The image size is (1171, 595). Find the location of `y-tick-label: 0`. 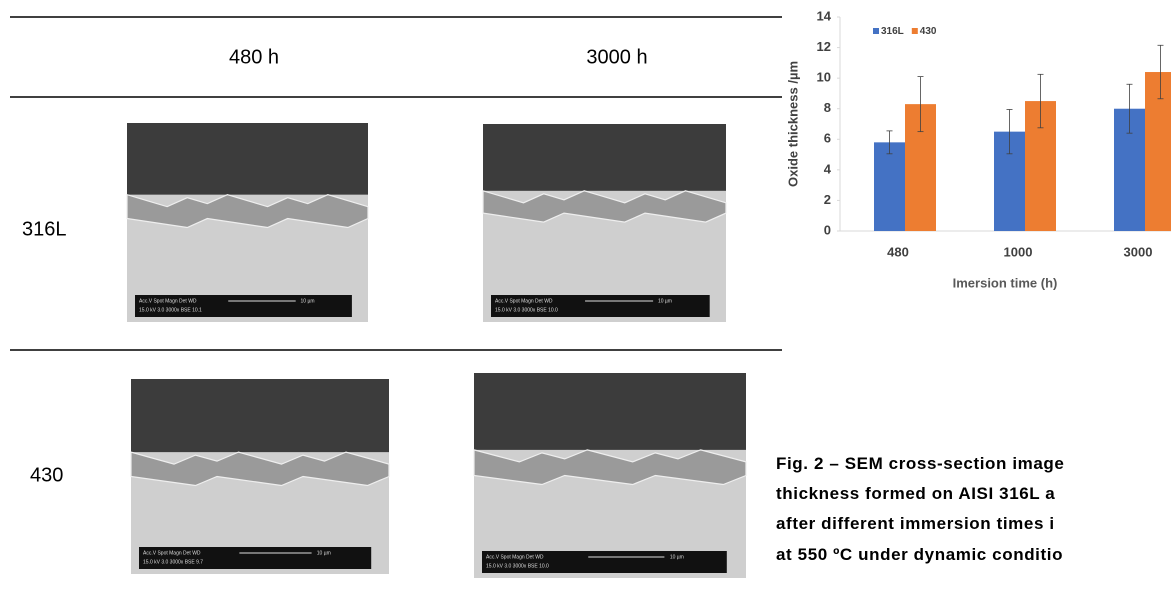

y-tick-label: 0 is located at coordinates (827, 229).